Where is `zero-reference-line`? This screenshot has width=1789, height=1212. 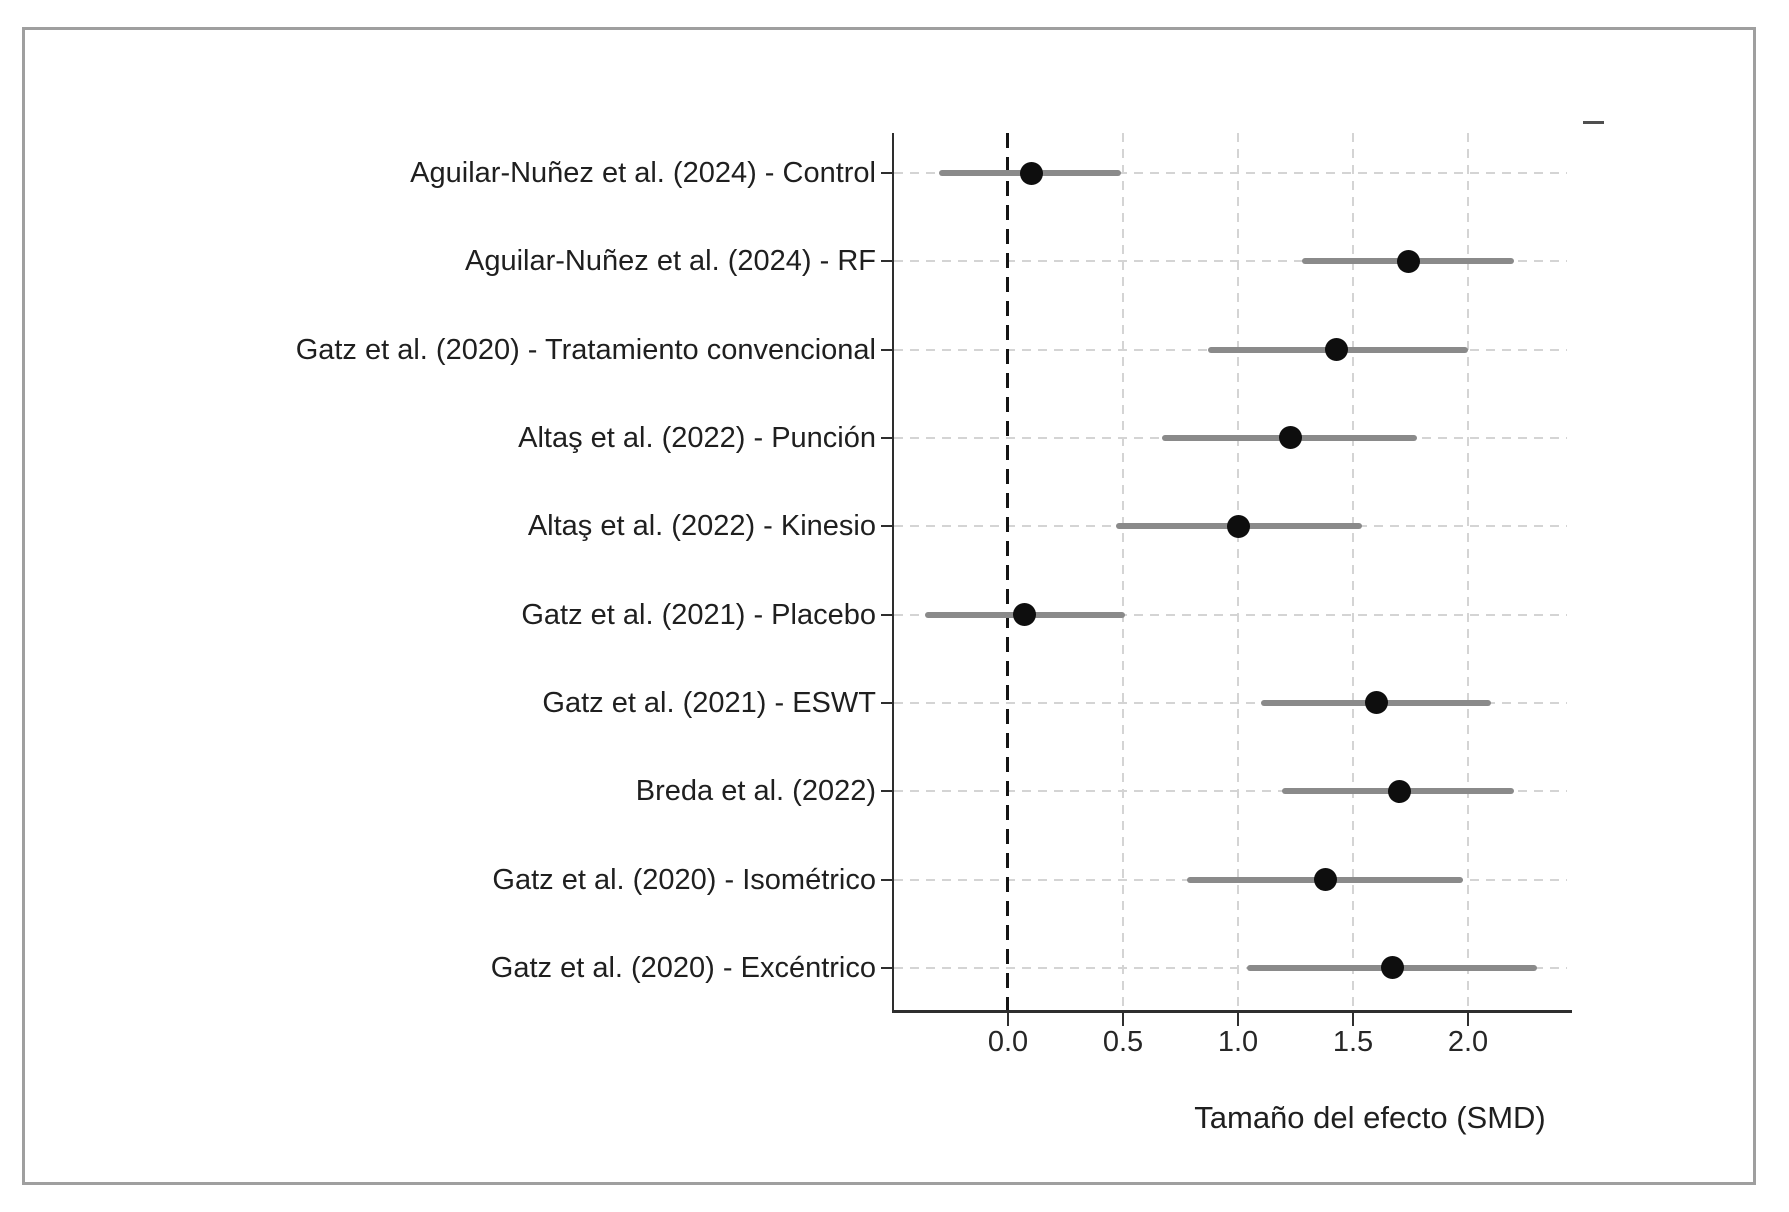
zero-reference-line is located at coordinates (1007, 571).